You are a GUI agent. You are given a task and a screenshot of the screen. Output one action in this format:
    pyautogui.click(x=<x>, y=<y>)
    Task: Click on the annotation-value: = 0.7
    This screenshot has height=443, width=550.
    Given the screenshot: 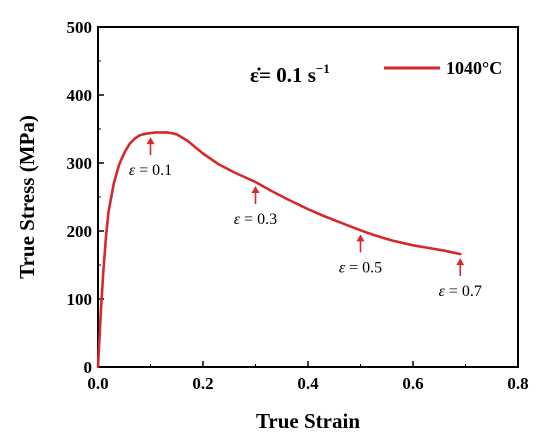 What is the action you would take?
    pyautogui.click(x=463, y=291)
    